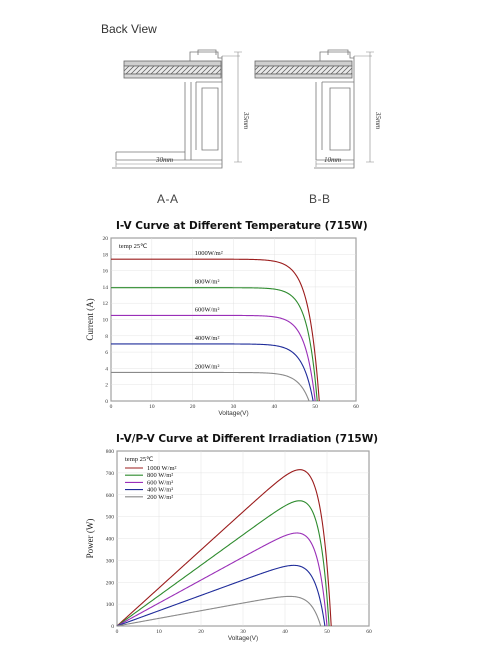 This screenshot has height=660, width=480. Describe the element at coordinates (332, 160) in the screenshot. I see `section-b-width-dim: 10mm` at that location.